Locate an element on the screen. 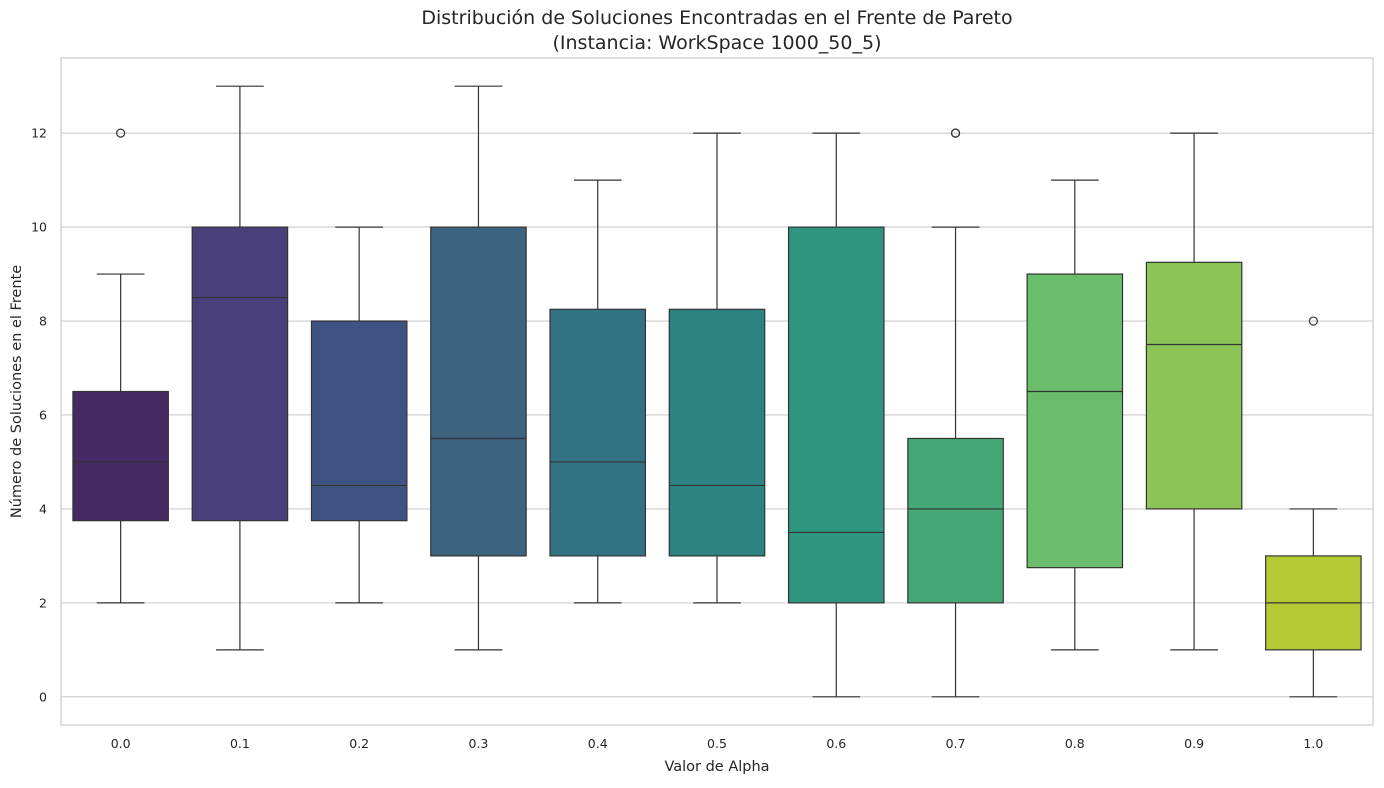 The height and width of the screenshot is (788, 1384). box-1.0 is located at coordinates (1313, 507).